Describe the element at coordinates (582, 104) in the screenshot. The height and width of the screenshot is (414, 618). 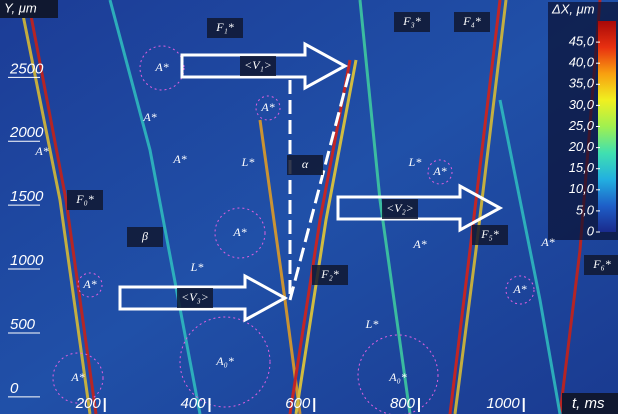
I see `colorbar-tick-label: 30,0` at that location.